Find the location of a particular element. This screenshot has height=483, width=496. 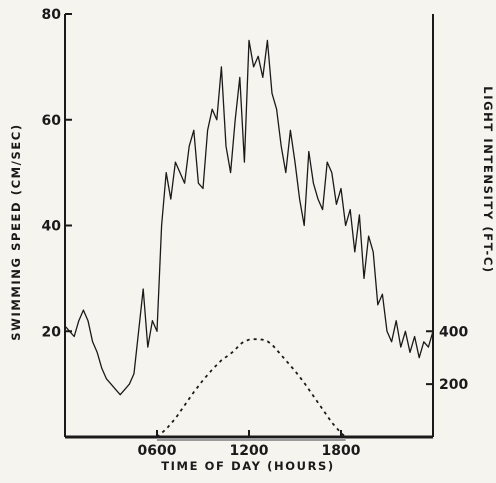

y-axis-title: SWIMMING SPEED (CM/SEC) is located at coordinates (16, 231).